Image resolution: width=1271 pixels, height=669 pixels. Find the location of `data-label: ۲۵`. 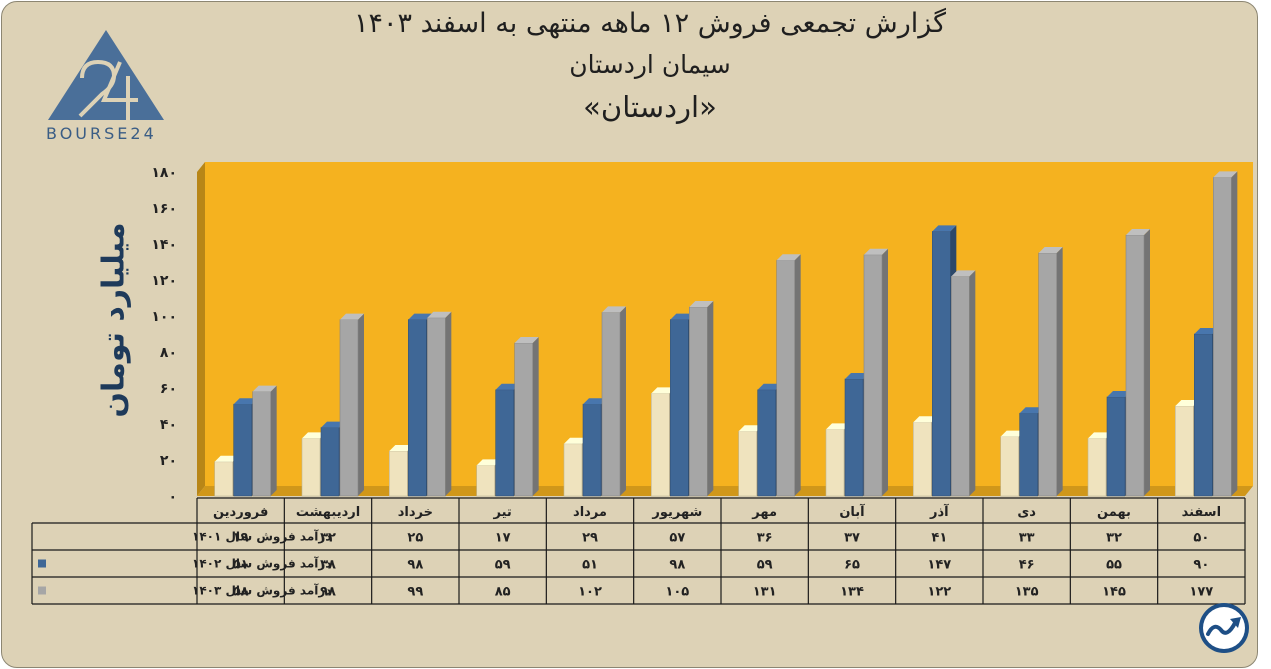

data-label: ۲۵ is located at coordinates (415, 538).